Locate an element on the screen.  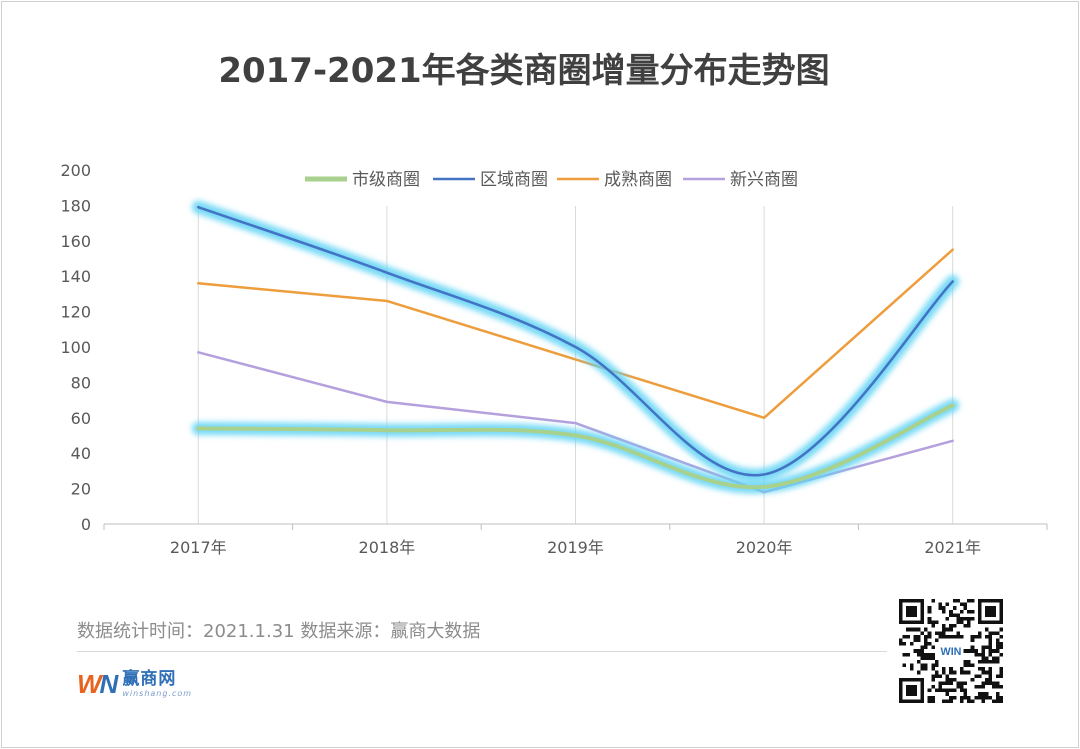
legend-label: 新兴商圈 is located at coordinates (764, 180).